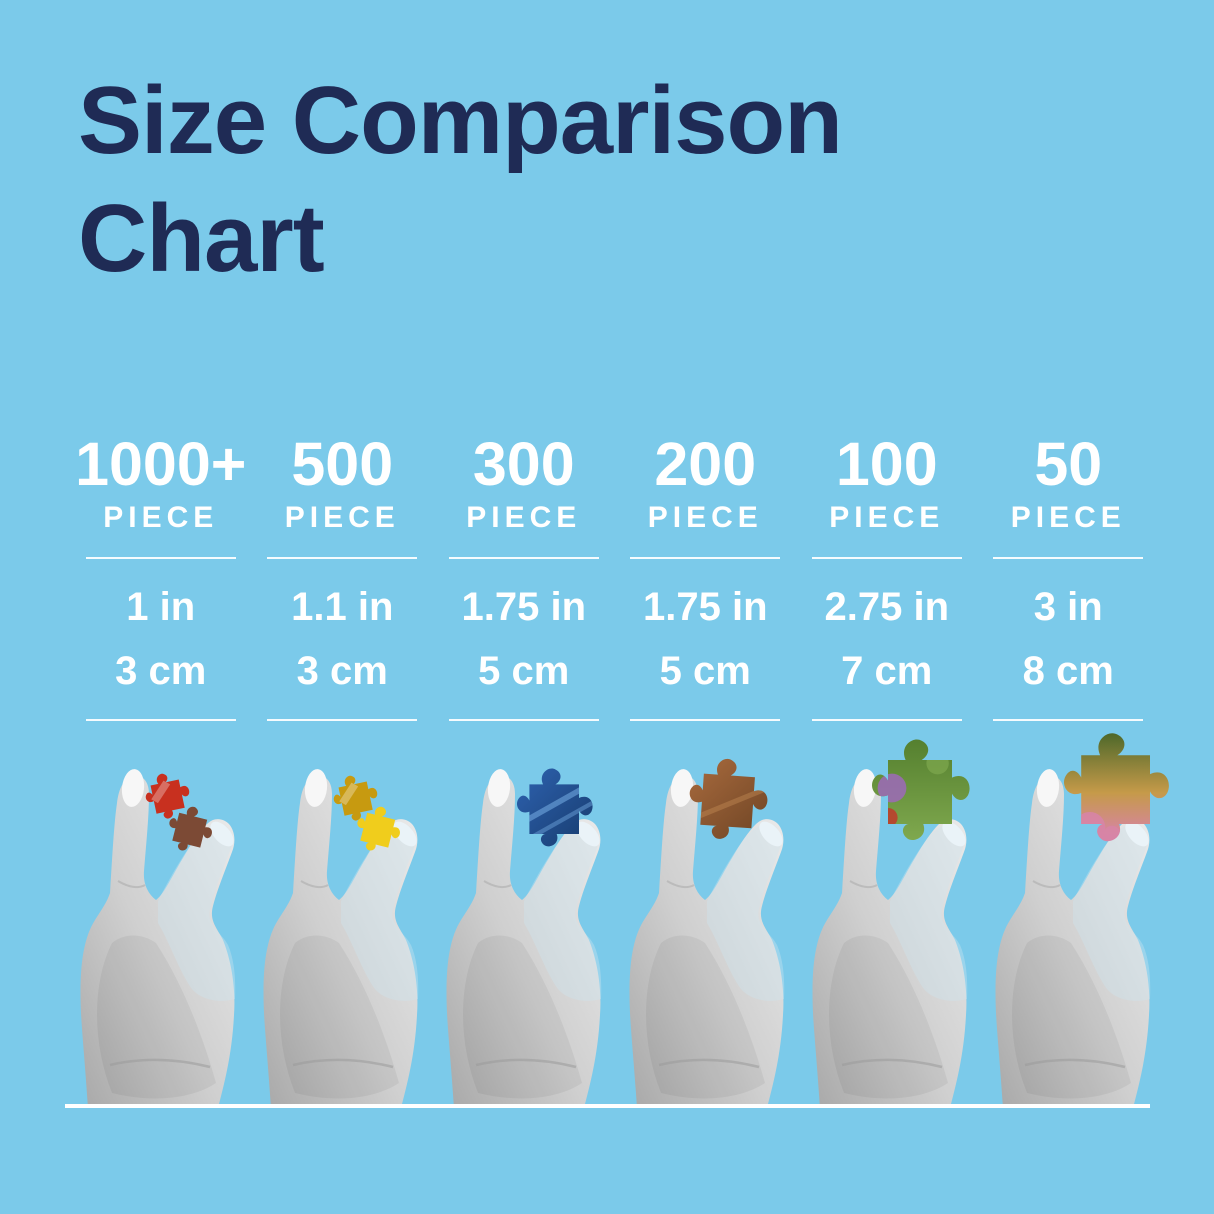 This screenshot has height=1214, width=1214. Describe the element at coordinates (887, 576) in the screenshot. I see `size-column-100: 100 PIECE 2.75 in 7 cm` at that location.